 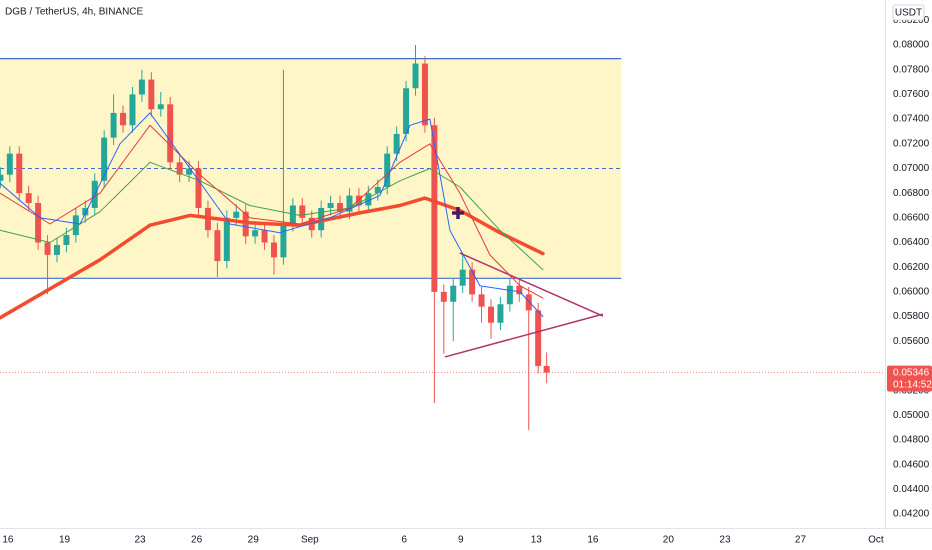 What do you see at coordinates (254, 540) in the screenshot?
I see `x-tick-label: 29` at bounding box center [254, 540].